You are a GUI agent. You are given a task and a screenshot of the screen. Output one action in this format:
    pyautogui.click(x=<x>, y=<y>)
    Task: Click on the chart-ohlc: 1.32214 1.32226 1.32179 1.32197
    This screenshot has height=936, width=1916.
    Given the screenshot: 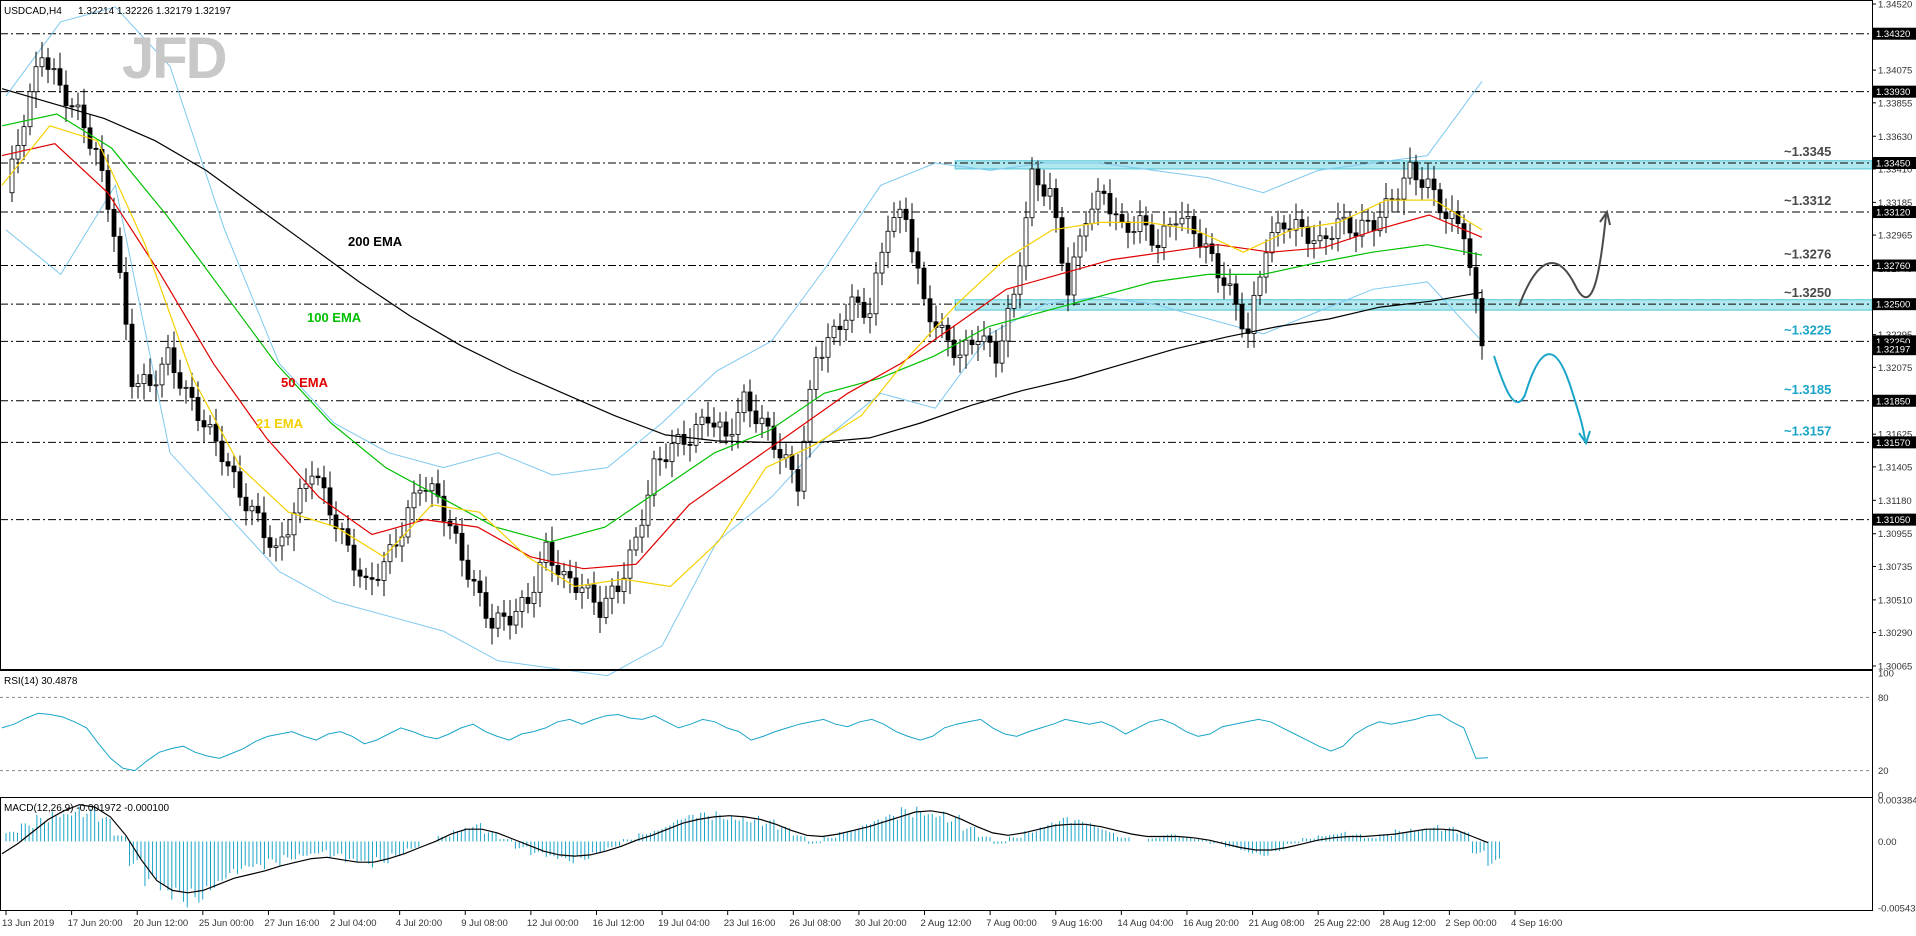 What is the action you would take?
    pyautogui.click(x=154, y=11)
    